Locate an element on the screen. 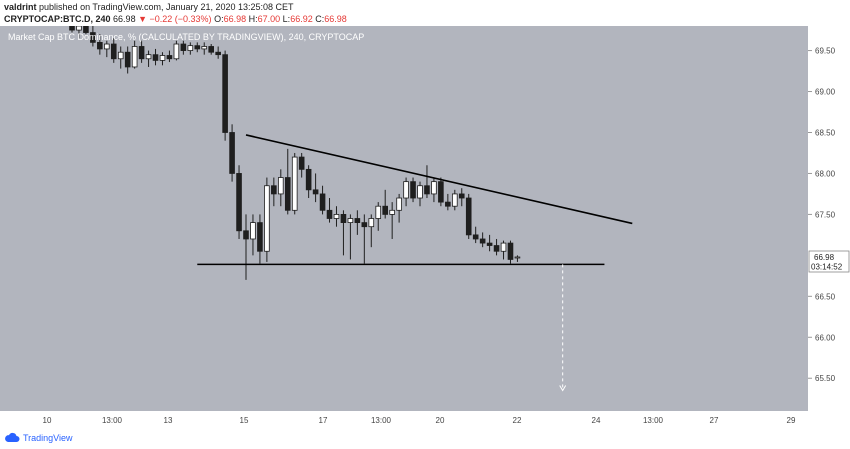 This screenshot has height=449, width=850. y-tick-label: 69.00 is located at coordinates (825, 92).